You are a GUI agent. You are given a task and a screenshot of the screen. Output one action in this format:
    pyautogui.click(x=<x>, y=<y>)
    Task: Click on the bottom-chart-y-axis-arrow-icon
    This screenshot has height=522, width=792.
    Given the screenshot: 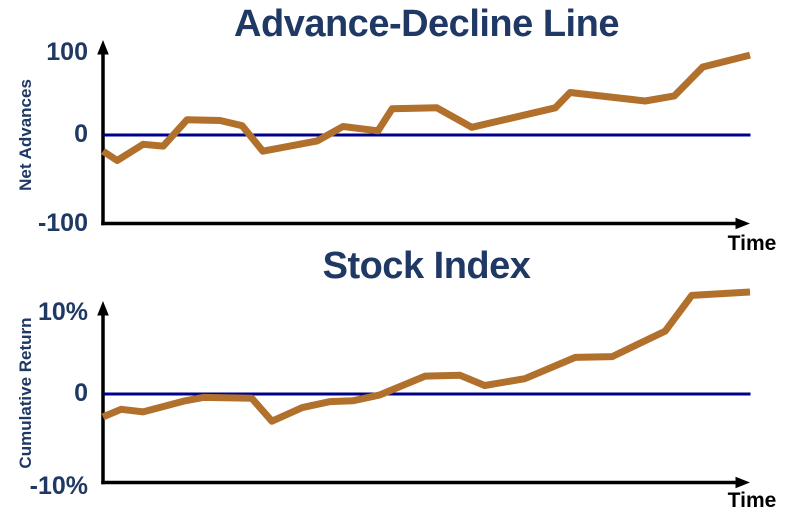 What is the action you would take?
    pyautogui.click(x=103, y=308)
    